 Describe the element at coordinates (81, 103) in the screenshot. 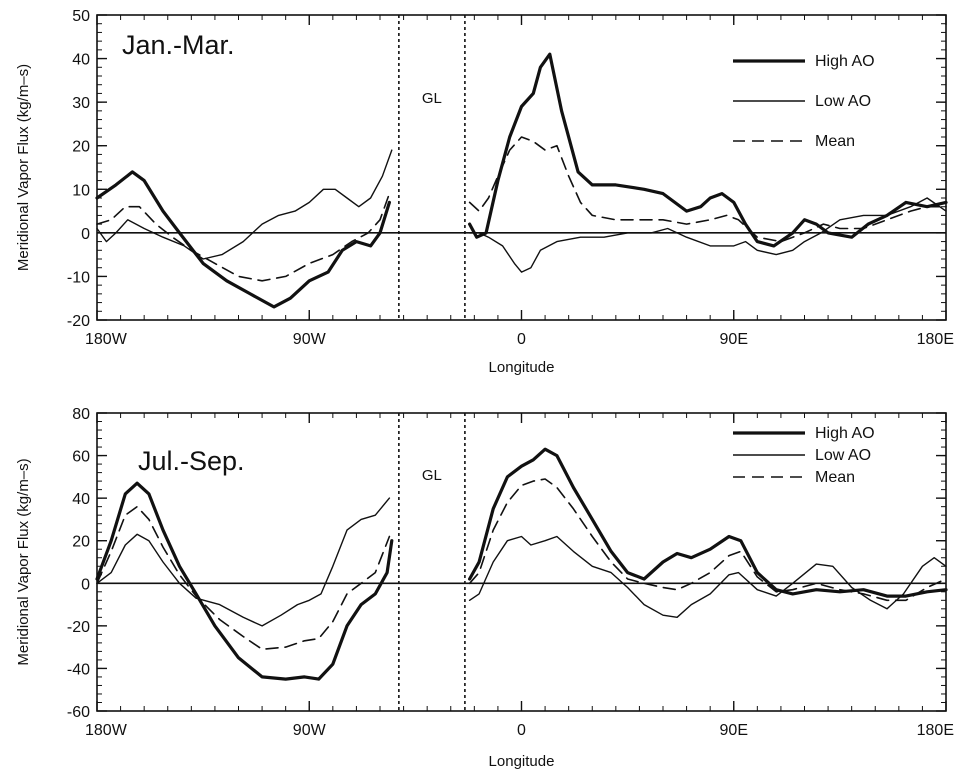

I see `y-tick-label: 30` at that location.